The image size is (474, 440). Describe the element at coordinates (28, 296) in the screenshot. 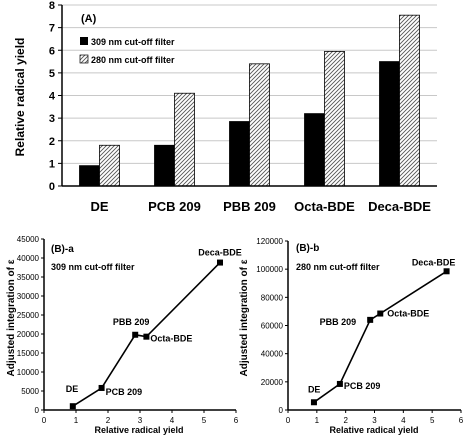

I see `y-tick-label: 30000` at that location.